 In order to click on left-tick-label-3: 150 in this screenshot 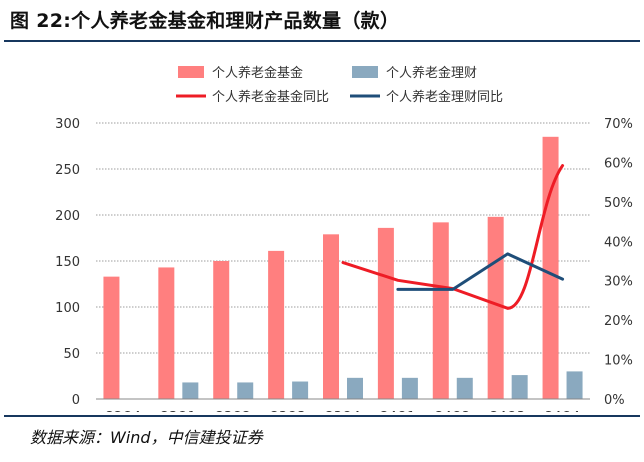, I will do `click(67, 262)`.